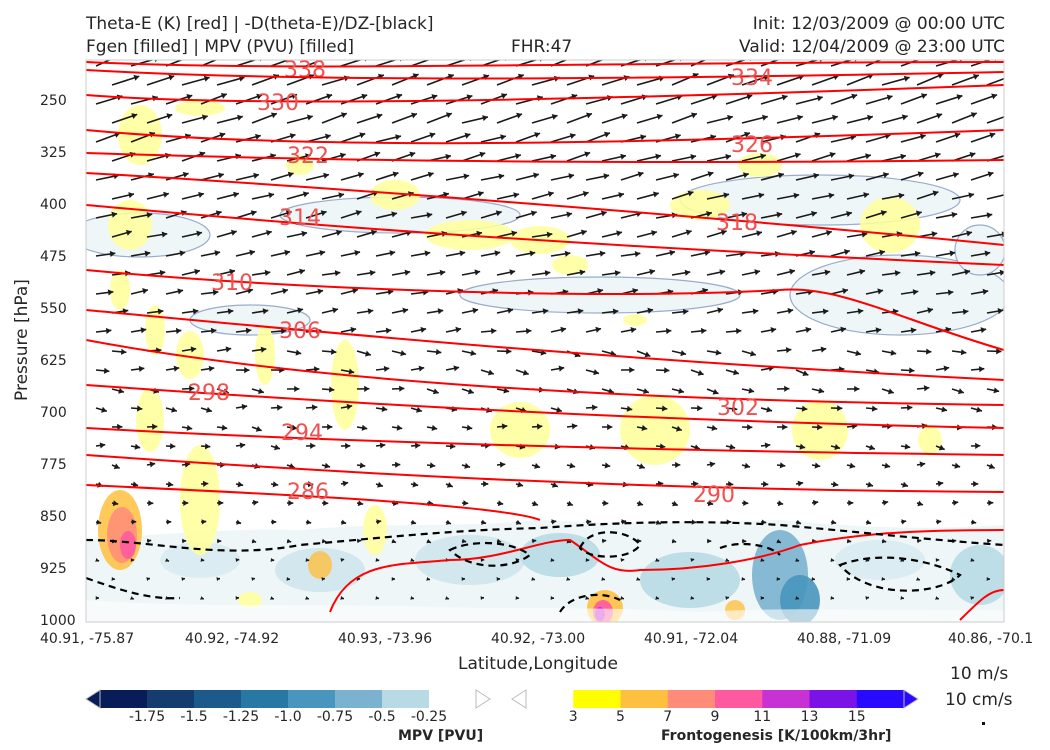  I want to click on theta-e-label: 338, so click(305, 70).